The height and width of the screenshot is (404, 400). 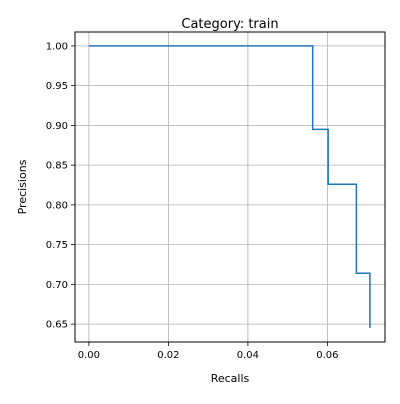 I want to click on y-axis-label: Precisions, so click(x=22, y=186).